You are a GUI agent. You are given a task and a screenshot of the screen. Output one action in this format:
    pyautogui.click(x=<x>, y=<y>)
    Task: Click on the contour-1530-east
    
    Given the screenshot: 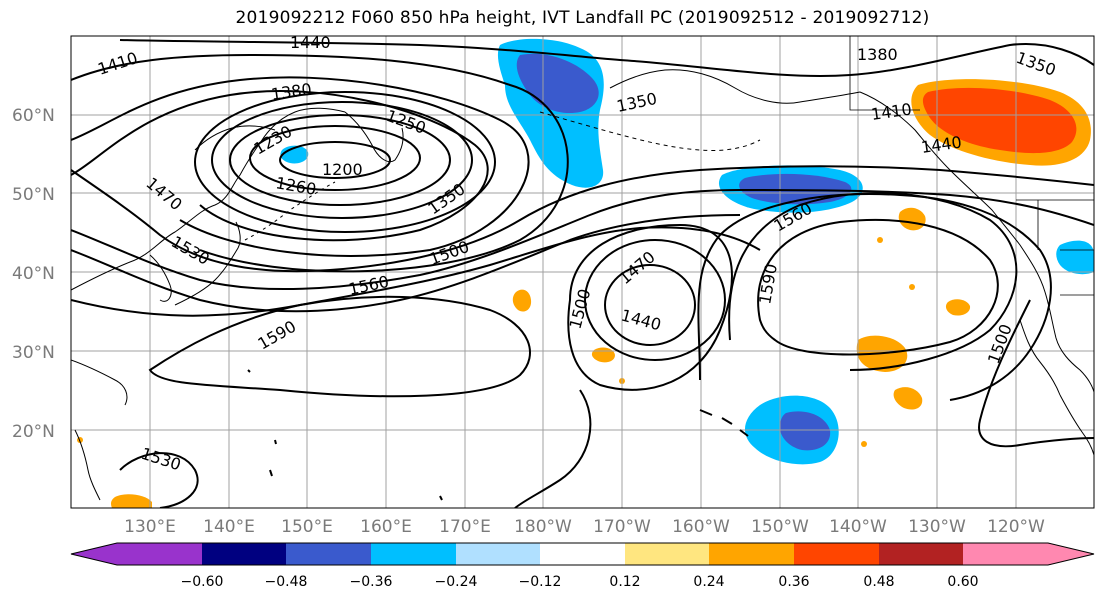 What is the action you would take?
    pyautogui.click(x=874, y=297)
    